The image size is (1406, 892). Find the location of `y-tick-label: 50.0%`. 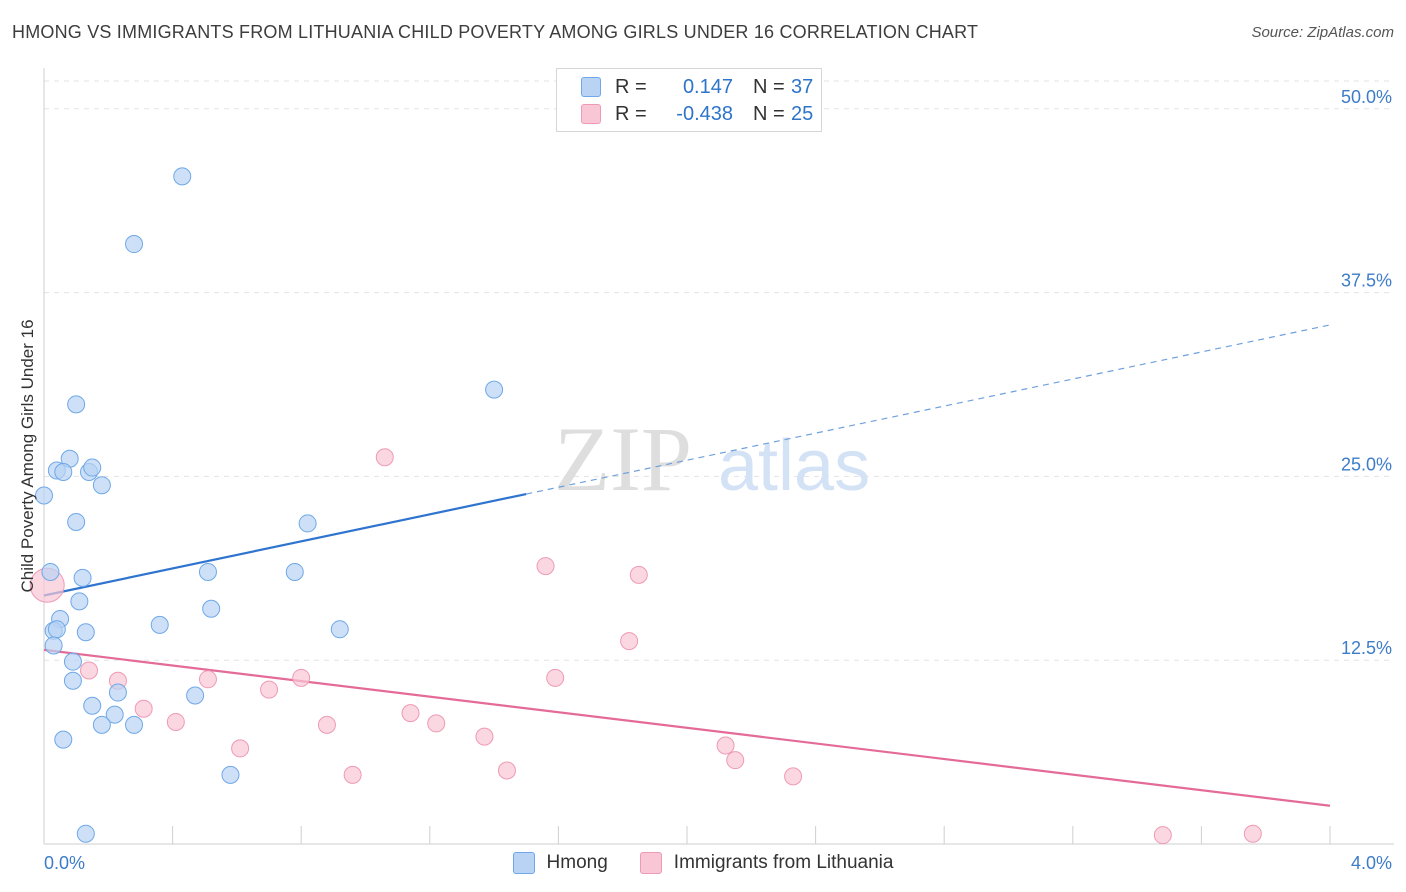

y-tick-label: 50.0% is located at coordinates (1366, 97).